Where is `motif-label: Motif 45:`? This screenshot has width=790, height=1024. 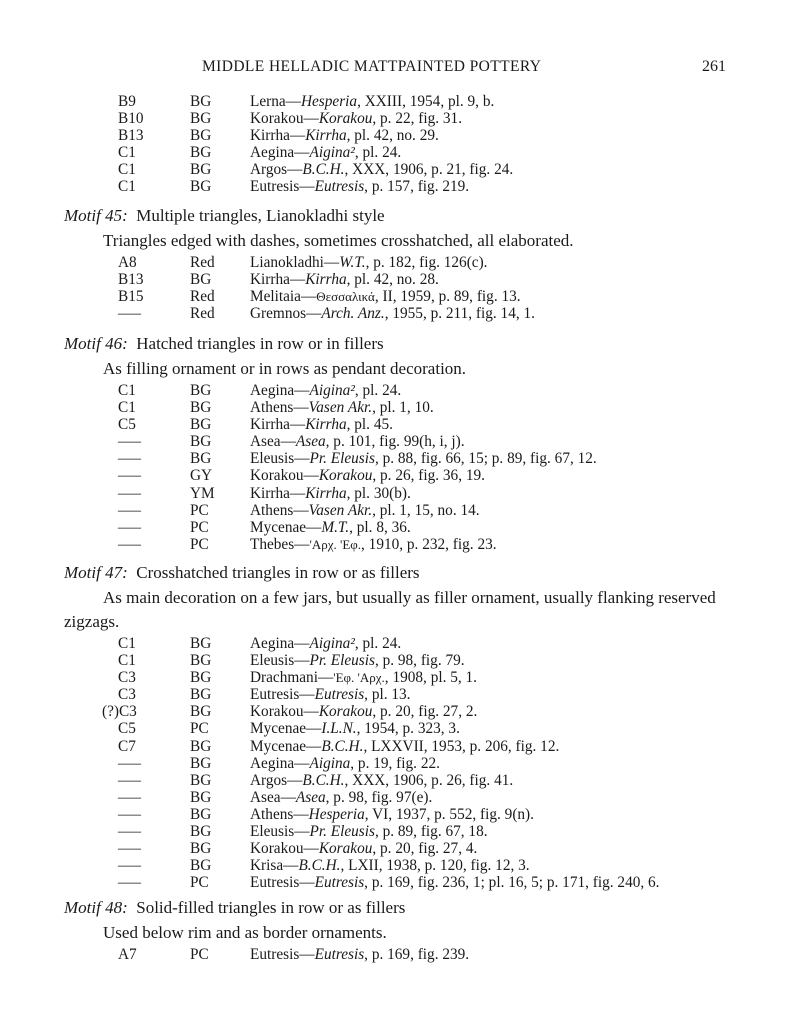 motif-label: Motif 45: is located at coordinates (96, 215).